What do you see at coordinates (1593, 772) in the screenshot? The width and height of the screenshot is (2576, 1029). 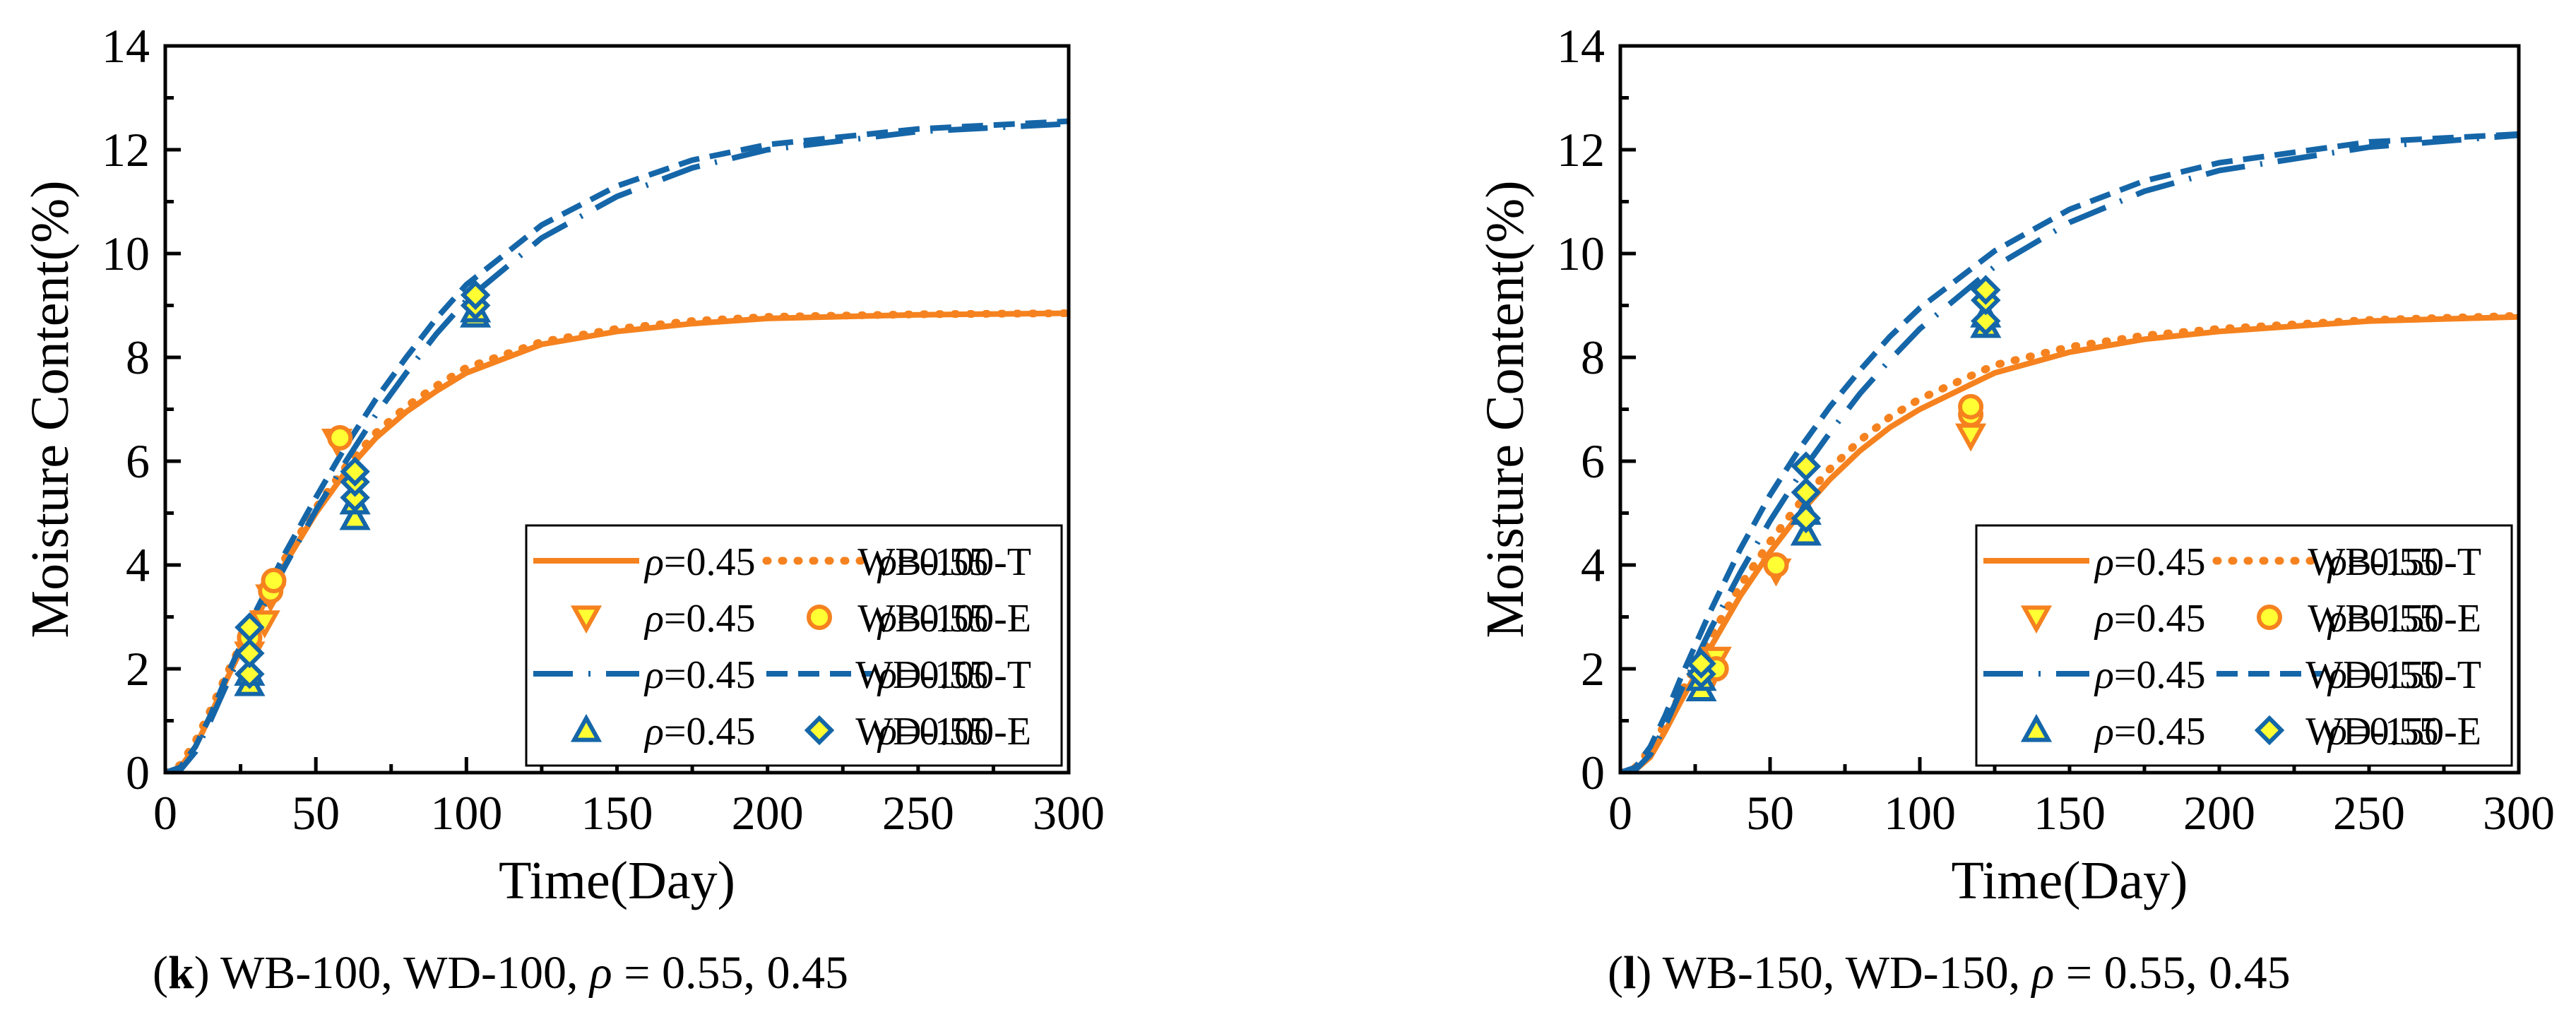 I see `y-tick-label: 0` at bounding box center [1593, 772].